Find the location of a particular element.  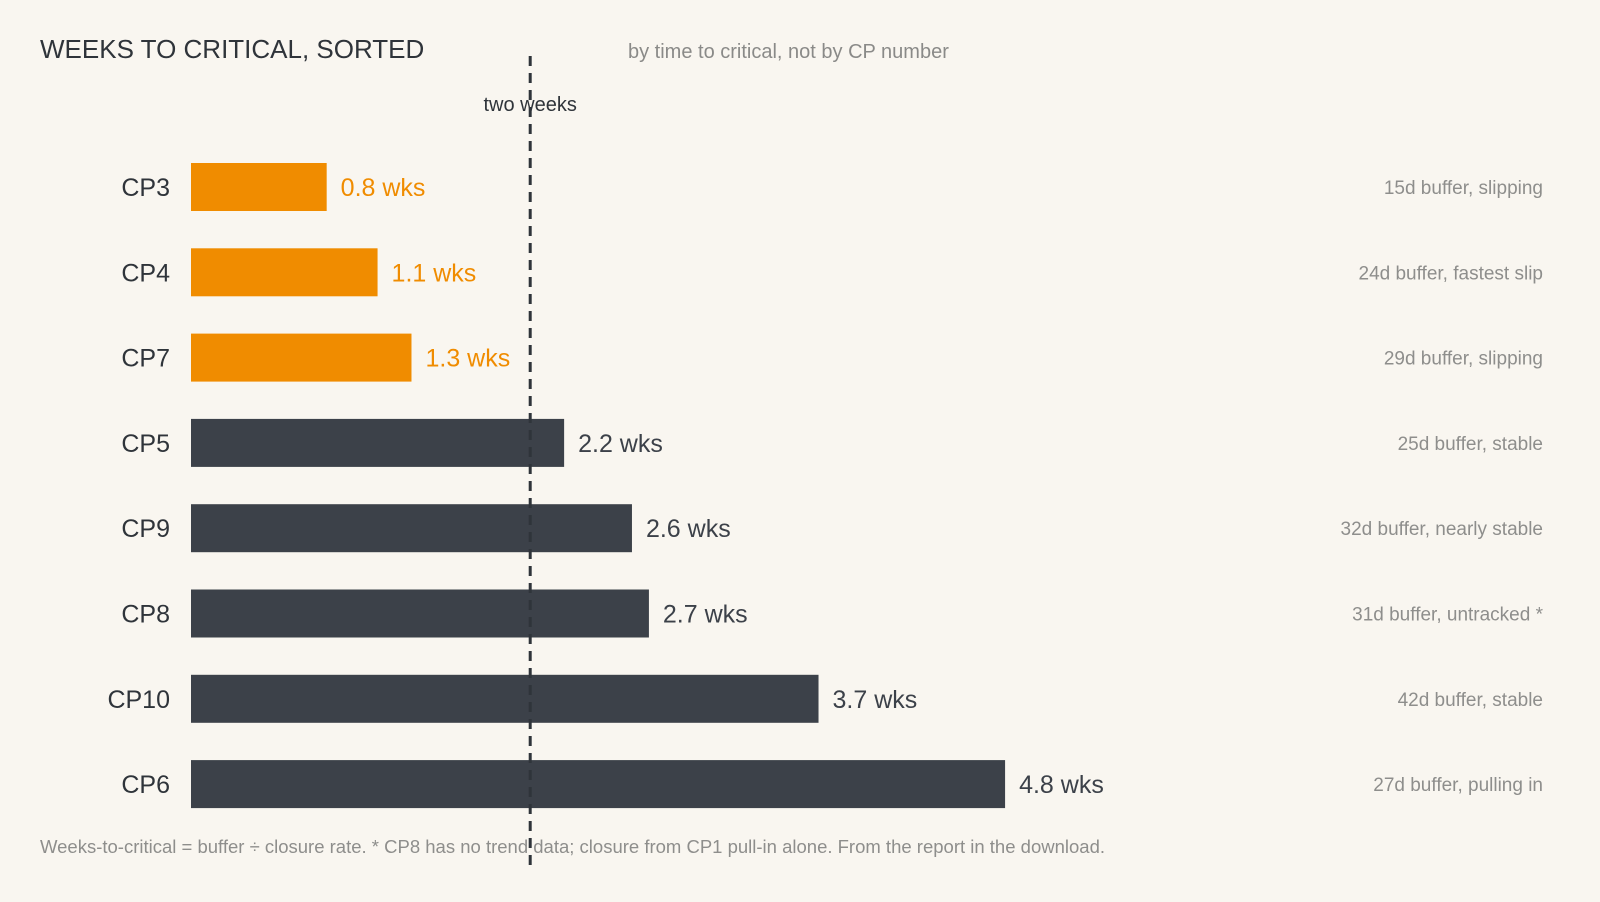

annotation-cp3: 15d buffer, slipping is located at coordinates (1463, 188).